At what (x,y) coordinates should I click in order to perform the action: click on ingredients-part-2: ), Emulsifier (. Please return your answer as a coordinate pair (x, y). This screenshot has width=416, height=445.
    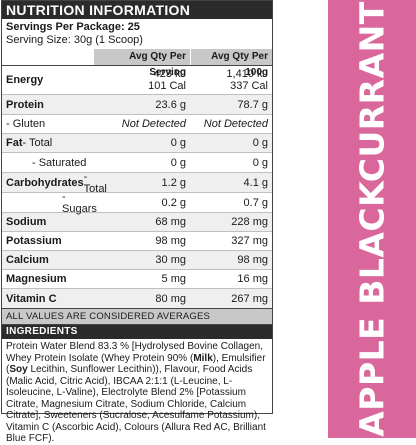
    Looking at the image, I should click on (136, 364).